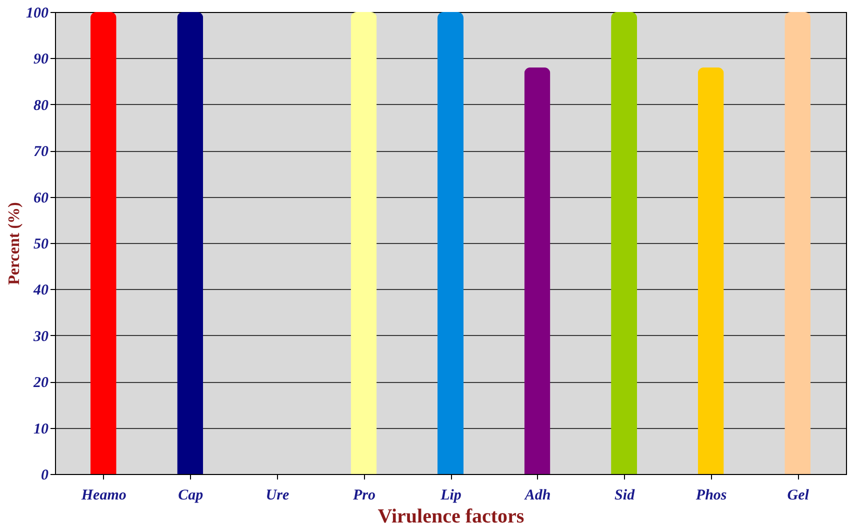  What do you see at coordinates (14, 243) in the screenshot?
I see `y-axis-title: Percent (%)` at bounding box center [14, 243].